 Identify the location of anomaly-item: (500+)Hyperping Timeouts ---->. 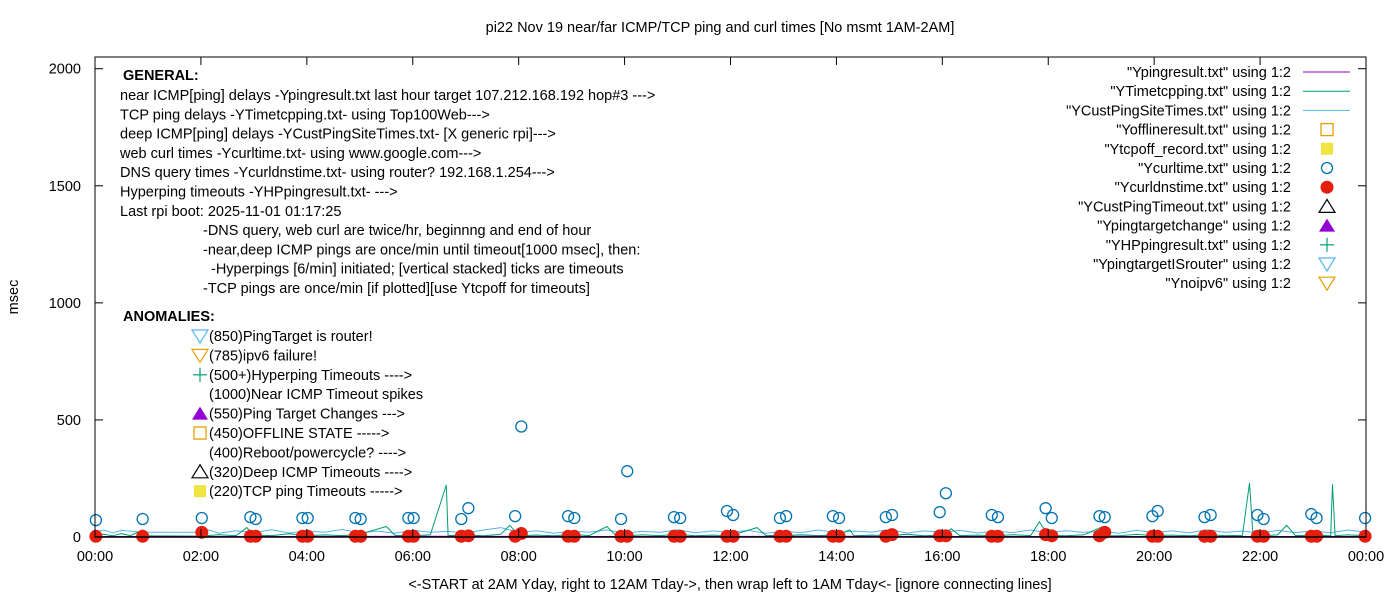
(302, 375).